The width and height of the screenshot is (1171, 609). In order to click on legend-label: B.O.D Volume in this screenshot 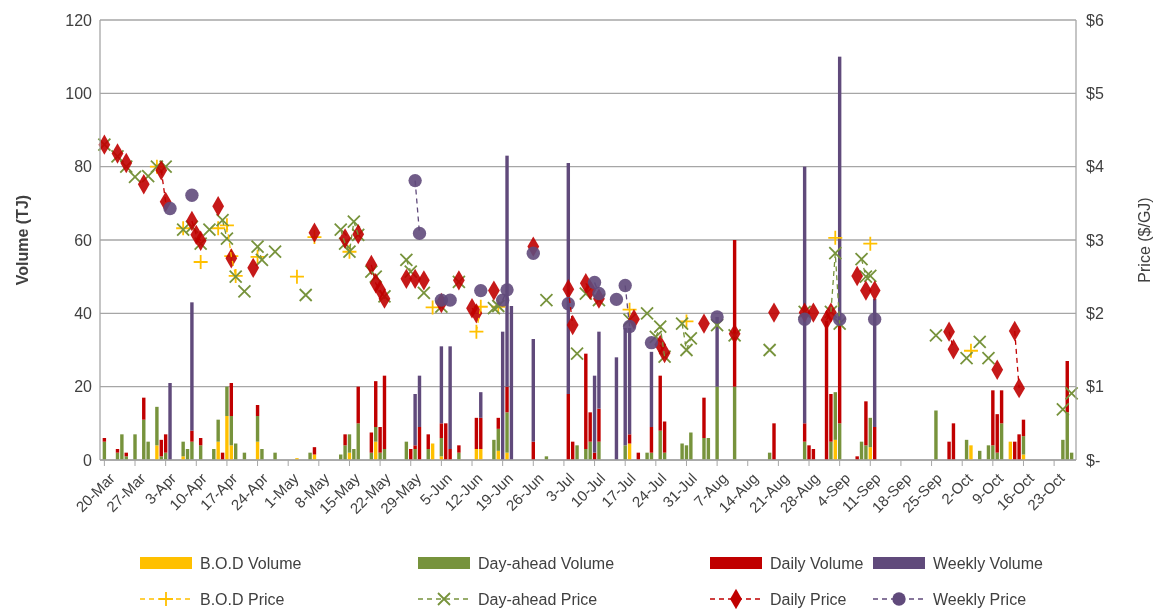, I will do `click(251, 563)`.